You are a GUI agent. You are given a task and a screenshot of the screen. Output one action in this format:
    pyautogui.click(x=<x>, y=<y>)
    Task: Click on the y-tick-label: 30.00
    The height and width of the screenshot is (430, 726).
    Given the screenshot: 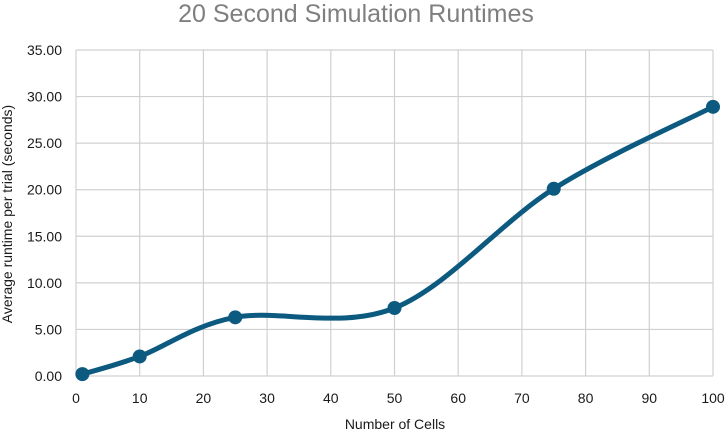 What is the action you would take?
    pyautogui.click(x=44, y=97)
    